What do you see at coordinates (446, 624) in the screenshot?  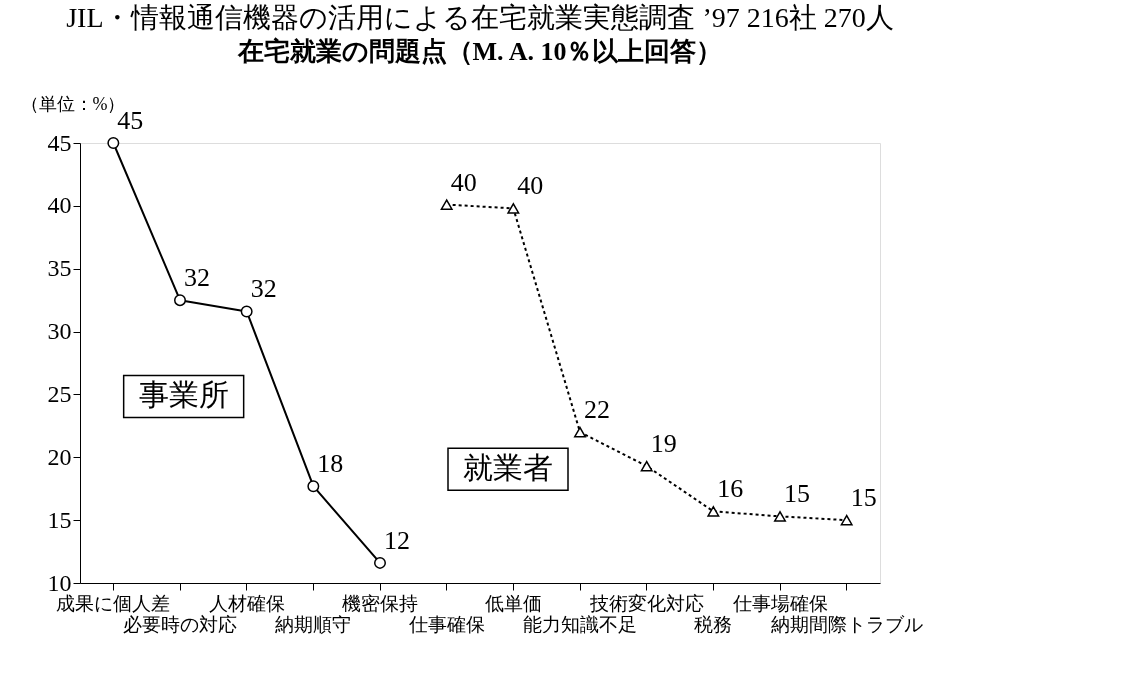 I see `x-tick-label: 仕事確保` at bounding box center [446, 624].